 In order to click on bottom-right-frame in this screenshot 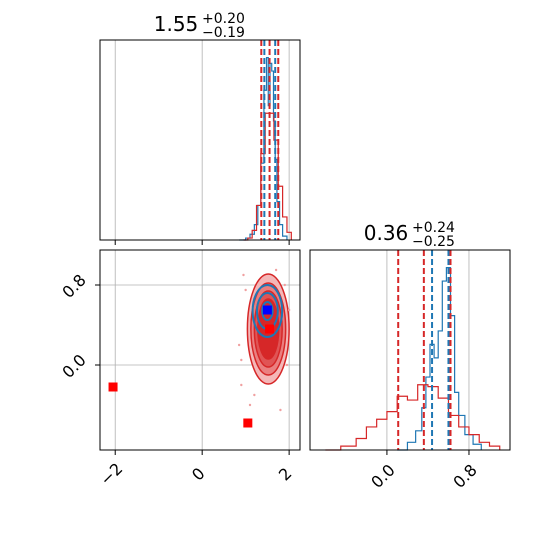, I will do `click(410, 350)`.